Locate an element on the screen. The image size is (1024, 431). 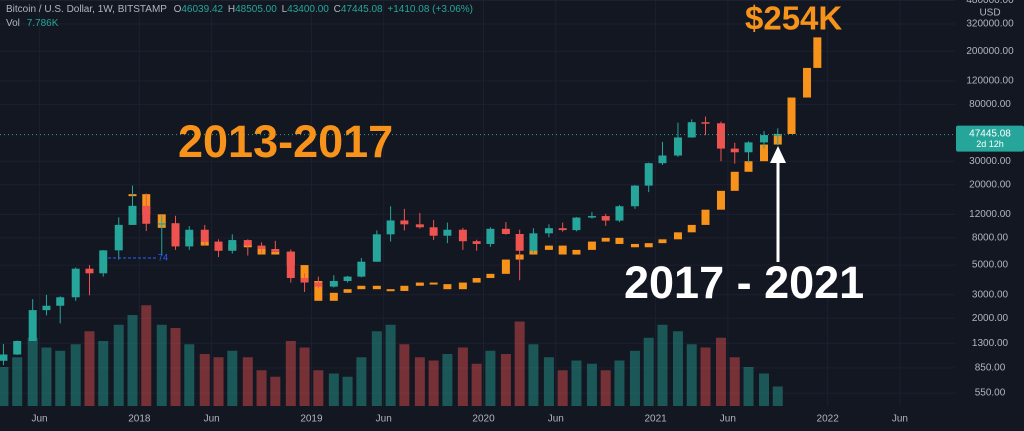
ohlc-key: O is located at coordinates (178, 9).